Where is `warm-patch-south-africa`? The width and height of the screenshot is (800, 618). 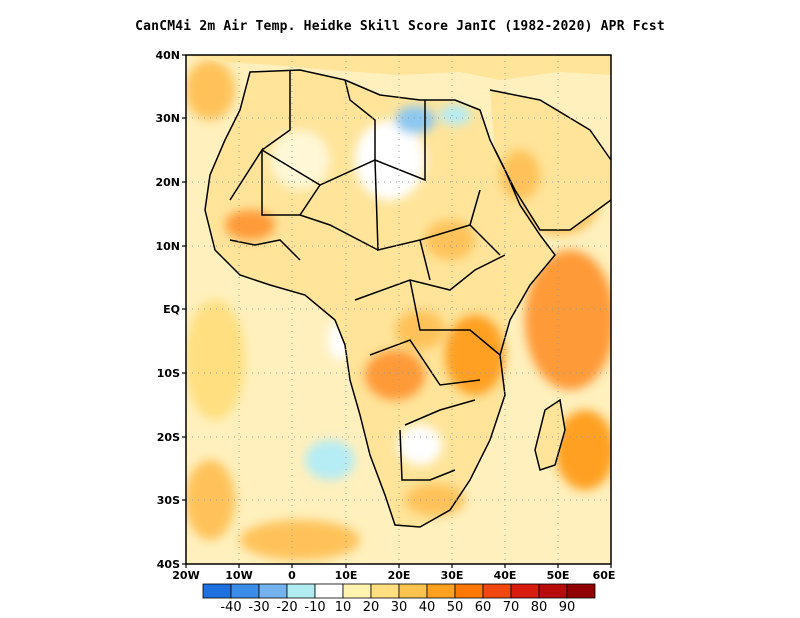
warm-patch-south-africa is located at coordinates (435, 500).